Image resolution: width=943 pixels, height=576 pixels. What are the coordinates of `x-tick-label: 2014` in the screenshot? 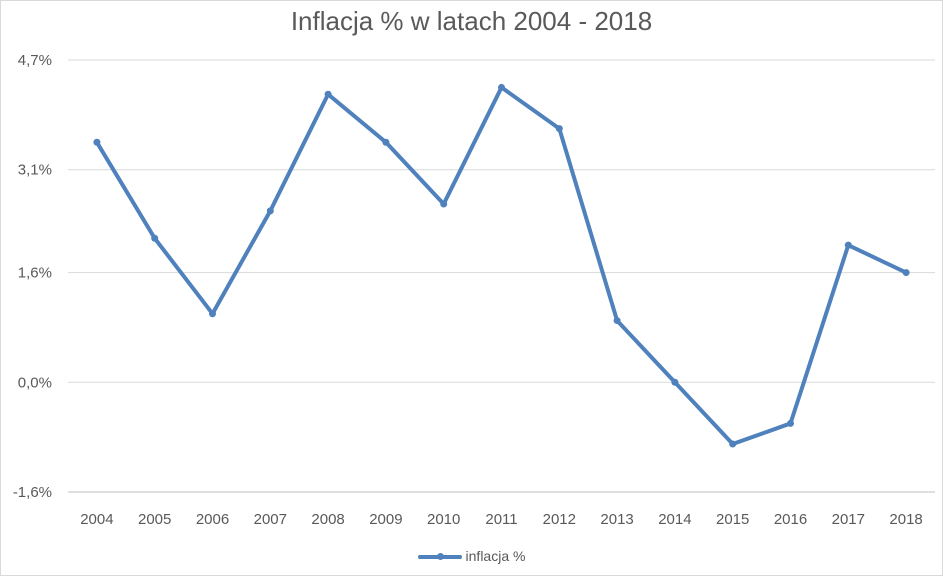 It's located at (674, 519).